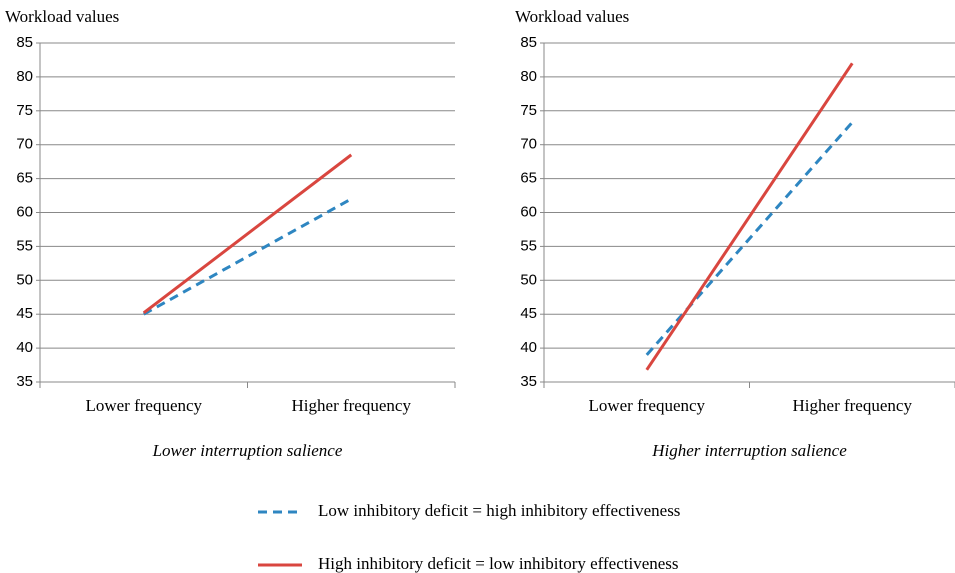 The width and height of the screenshot is (955, 573). What do you see at coordinates (749, 450) in the screenshot?
I see `subtitle: Higher interruption salience` at bounding box center [749, 450].